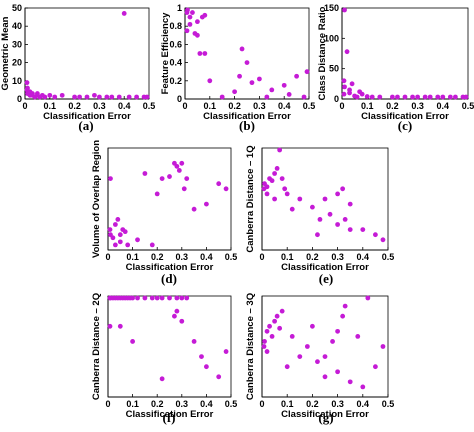  Describe the element at coordinates (74, 106) in the screenshot. I see `x-tick-label: 0.2` at that location.